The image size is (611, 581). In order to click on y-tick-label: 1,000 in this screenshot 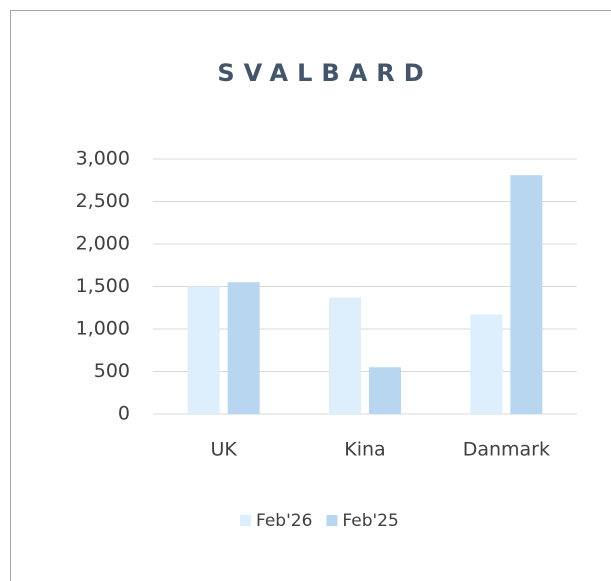, I will do `click(103, 329)`.